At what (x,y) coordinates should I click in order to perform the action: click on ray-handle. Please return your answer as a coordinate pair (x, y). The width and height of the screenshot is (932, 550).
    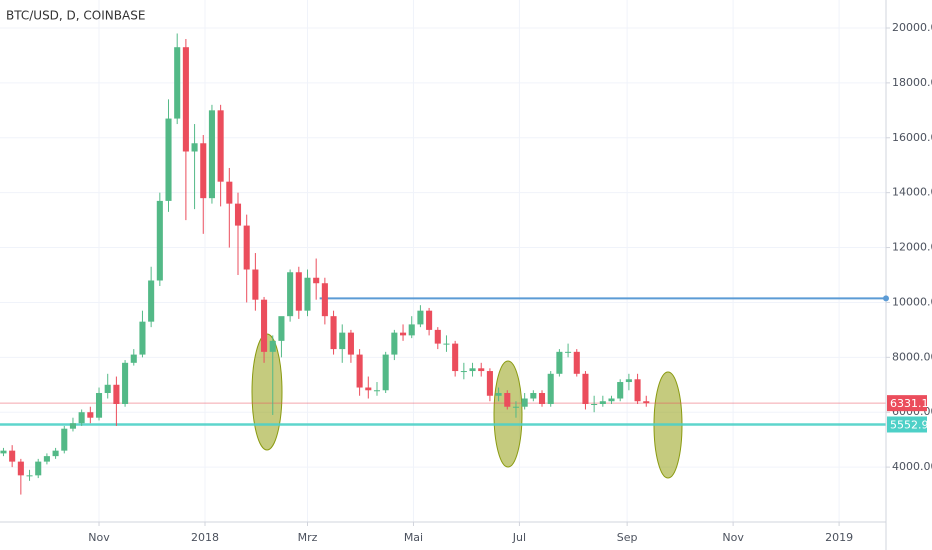
    Looking at the image, I should click on (886, 298).